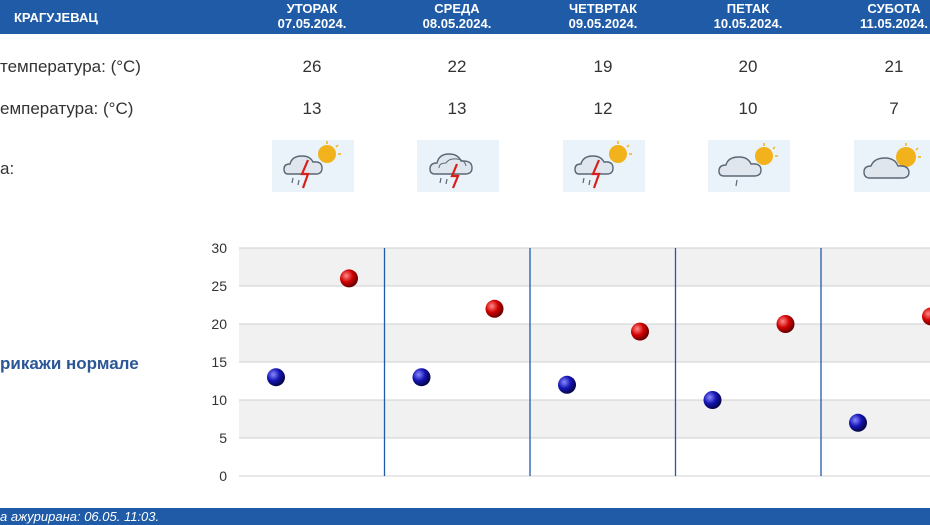 The height and width of the screenshot is (525, 930). What do you see at coordinates (894, 8) in the screenshot?
I see `day-name: СУБОТА` at bounding box center [894, 8].